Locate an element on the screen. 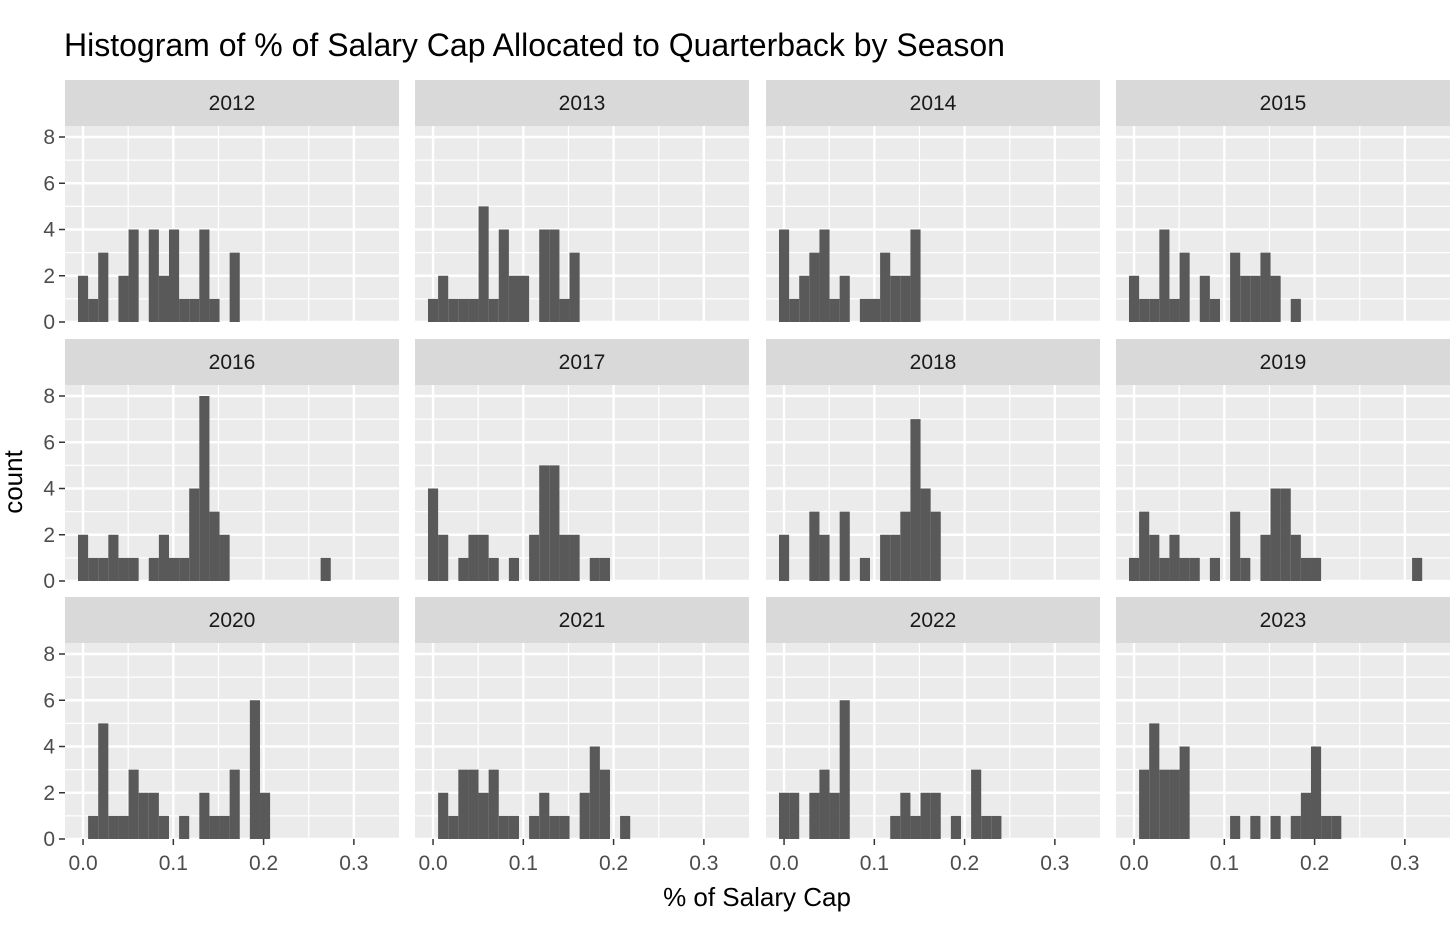  x-tick-label: 0.3 is located at coordinates (353, 863).